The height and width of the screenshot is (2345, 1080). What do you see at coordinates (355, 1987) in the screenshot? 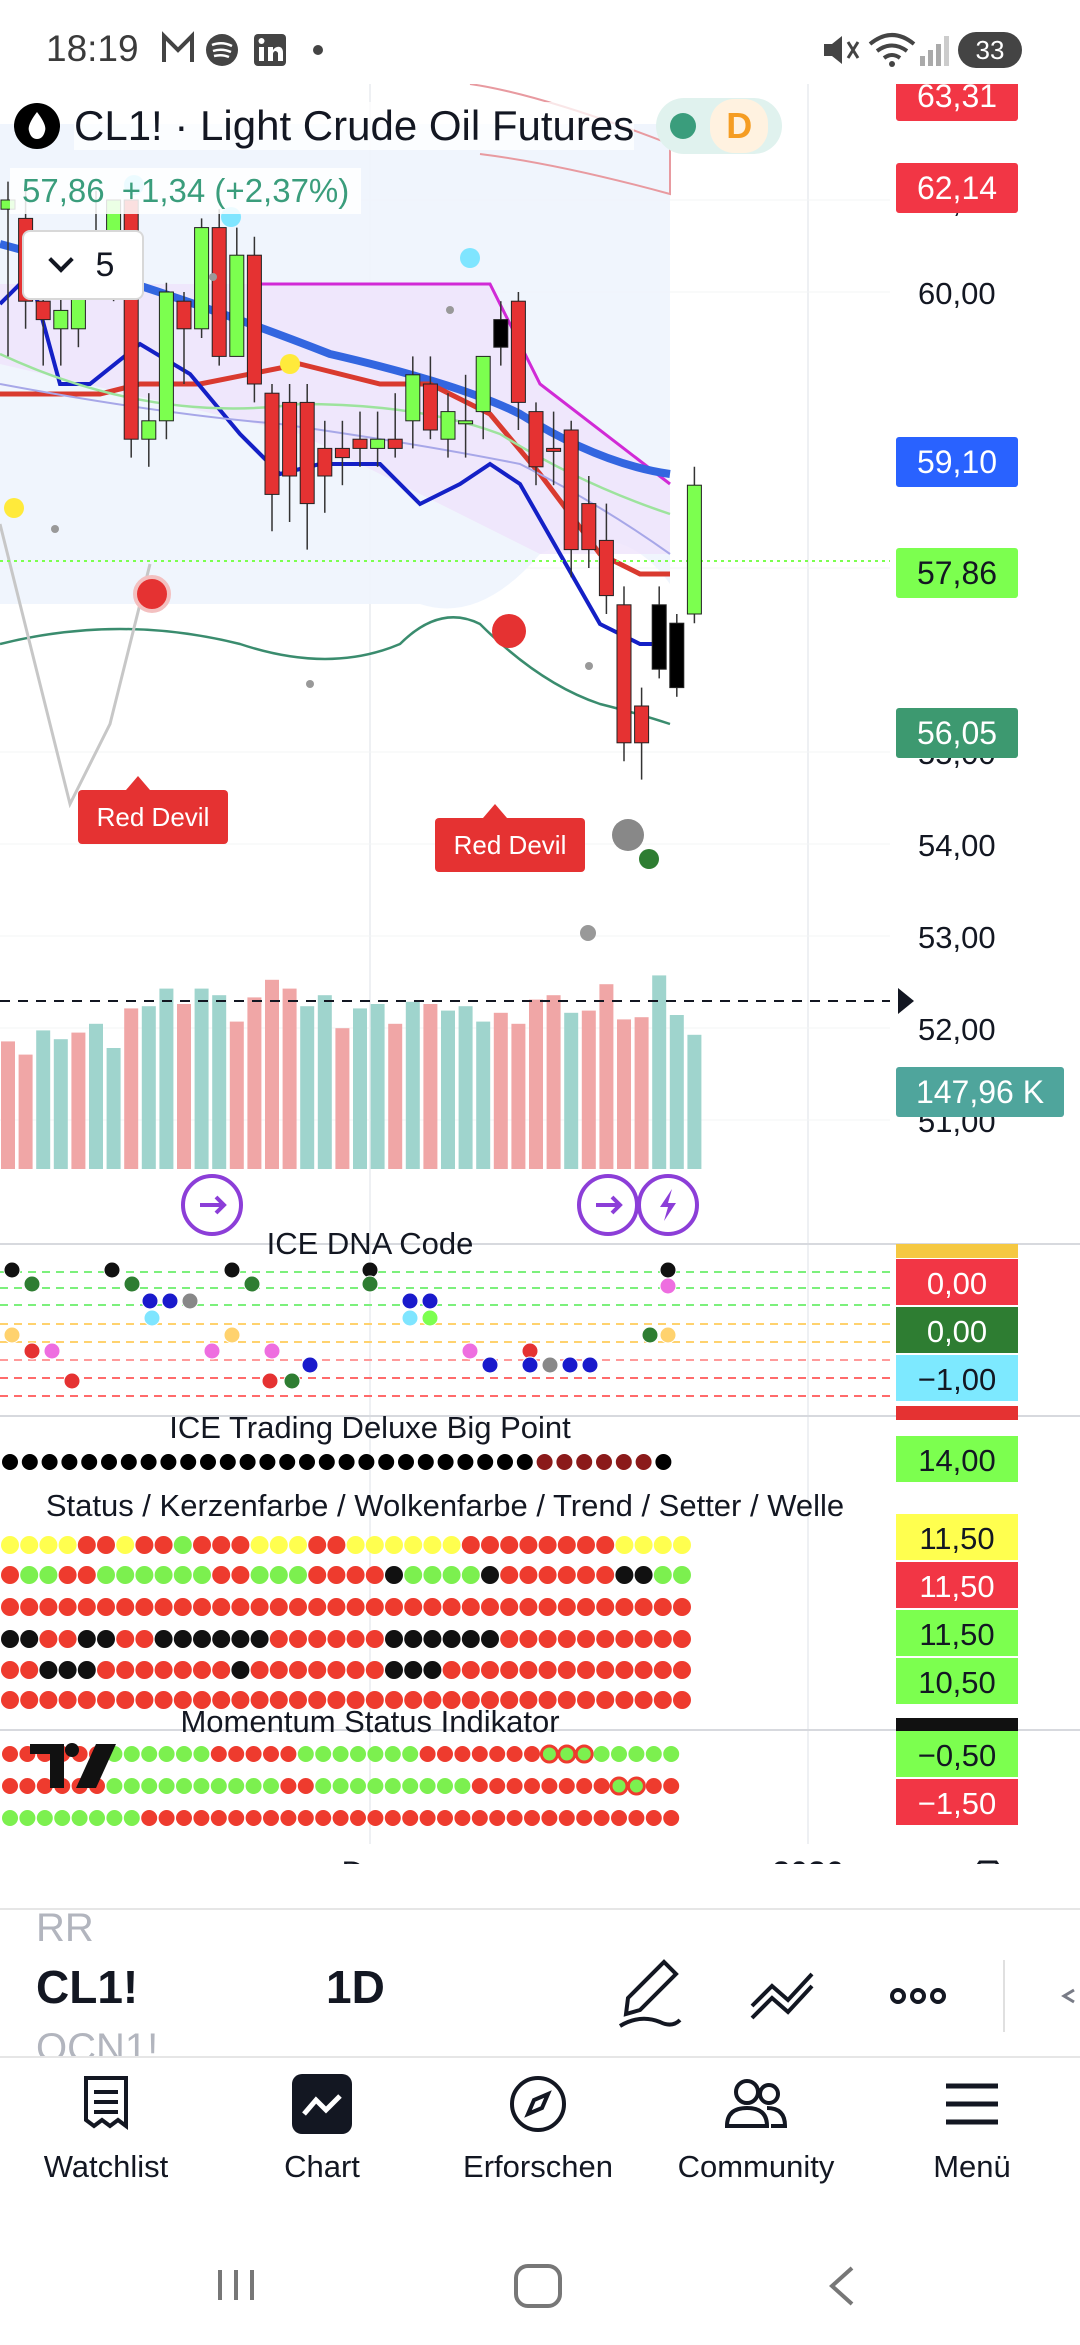
I see `interval-selector: 1D` at bounding box center [355, 1987].